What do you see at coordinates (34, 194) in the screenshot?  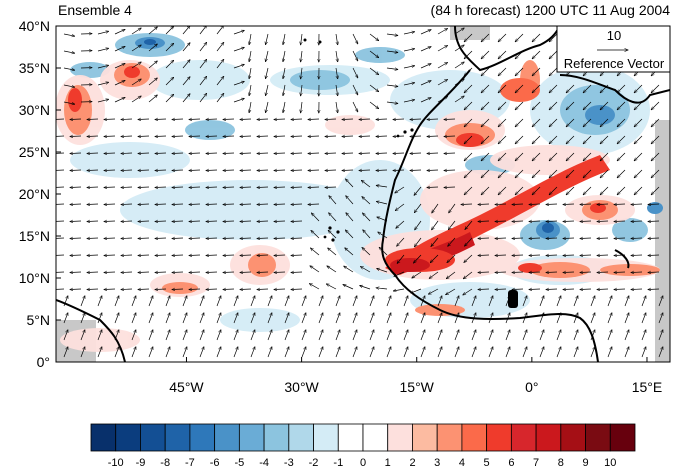 I see `lat-tick-label: 20°N` at bounding box center [34, 194].